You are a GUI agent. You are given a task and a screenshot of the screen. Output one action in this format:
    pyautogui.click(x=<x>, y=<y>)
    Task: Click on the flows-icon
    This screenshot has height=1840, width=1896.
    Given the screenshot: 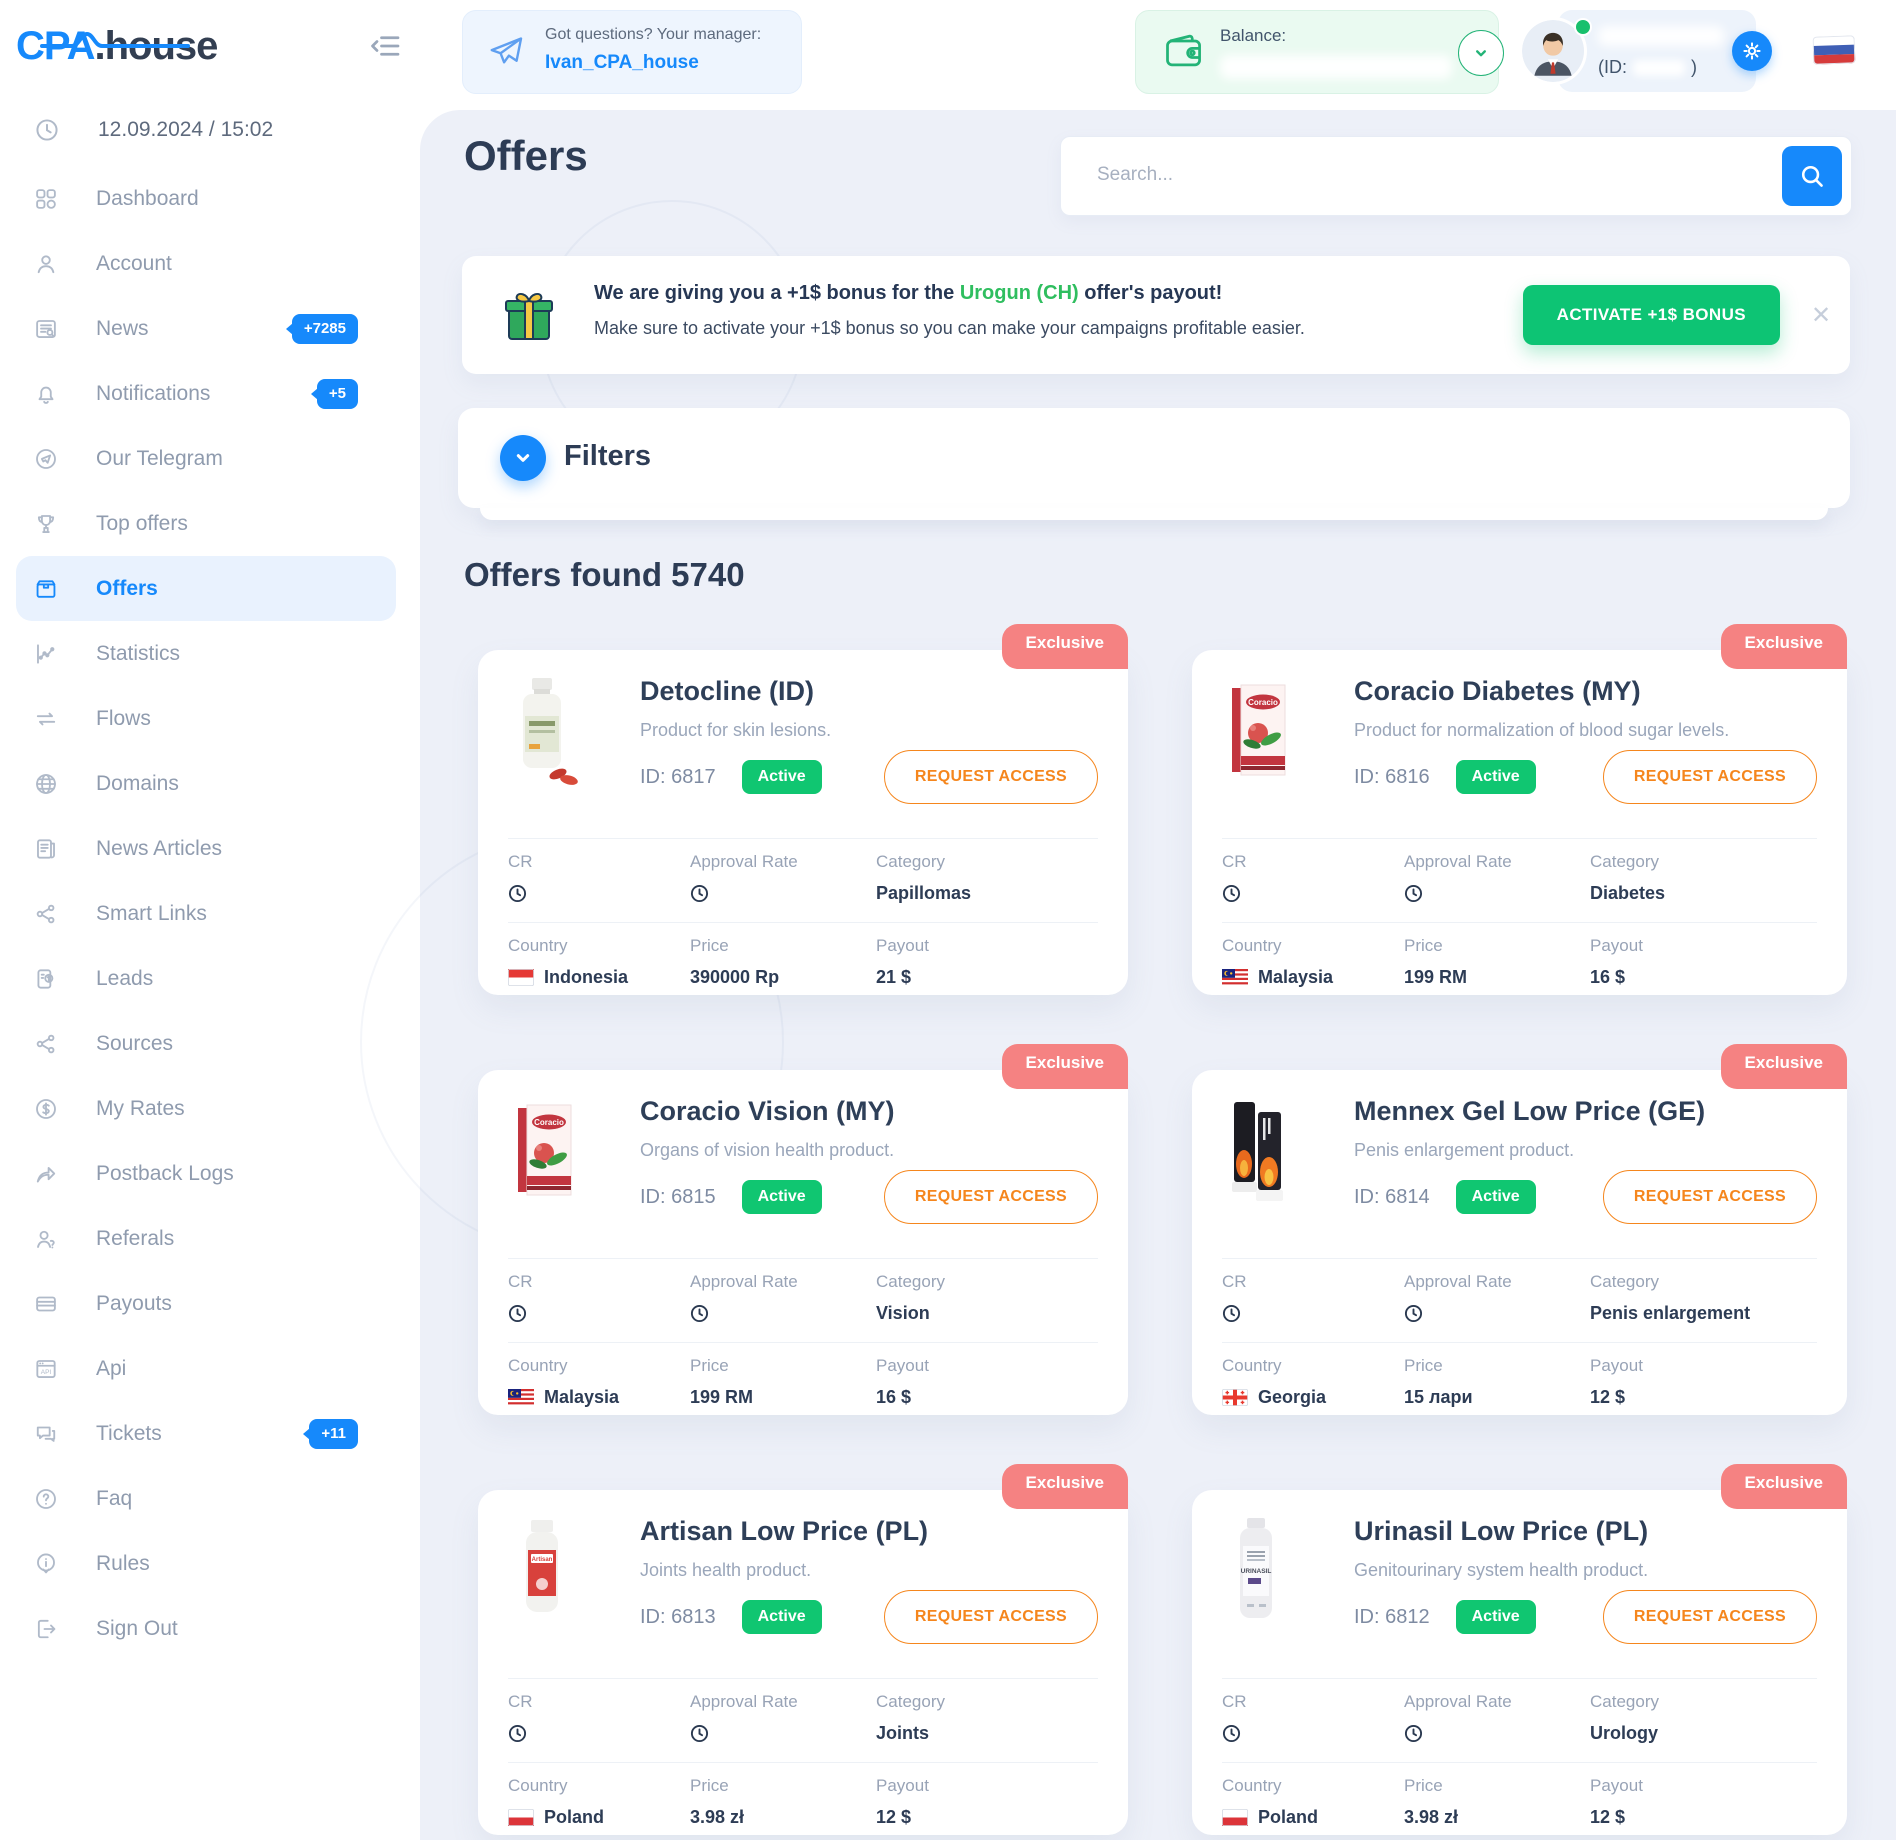 What is the action you would take?
    pyautogui.click(x=46, y=719)
    